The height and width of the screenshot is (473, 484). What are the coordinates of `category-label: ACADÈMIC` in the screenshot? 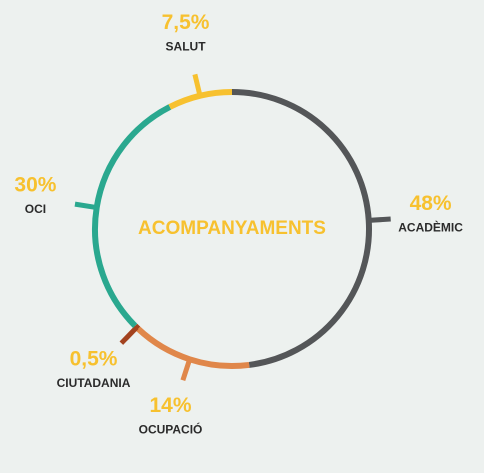 It's located at (430, 227).